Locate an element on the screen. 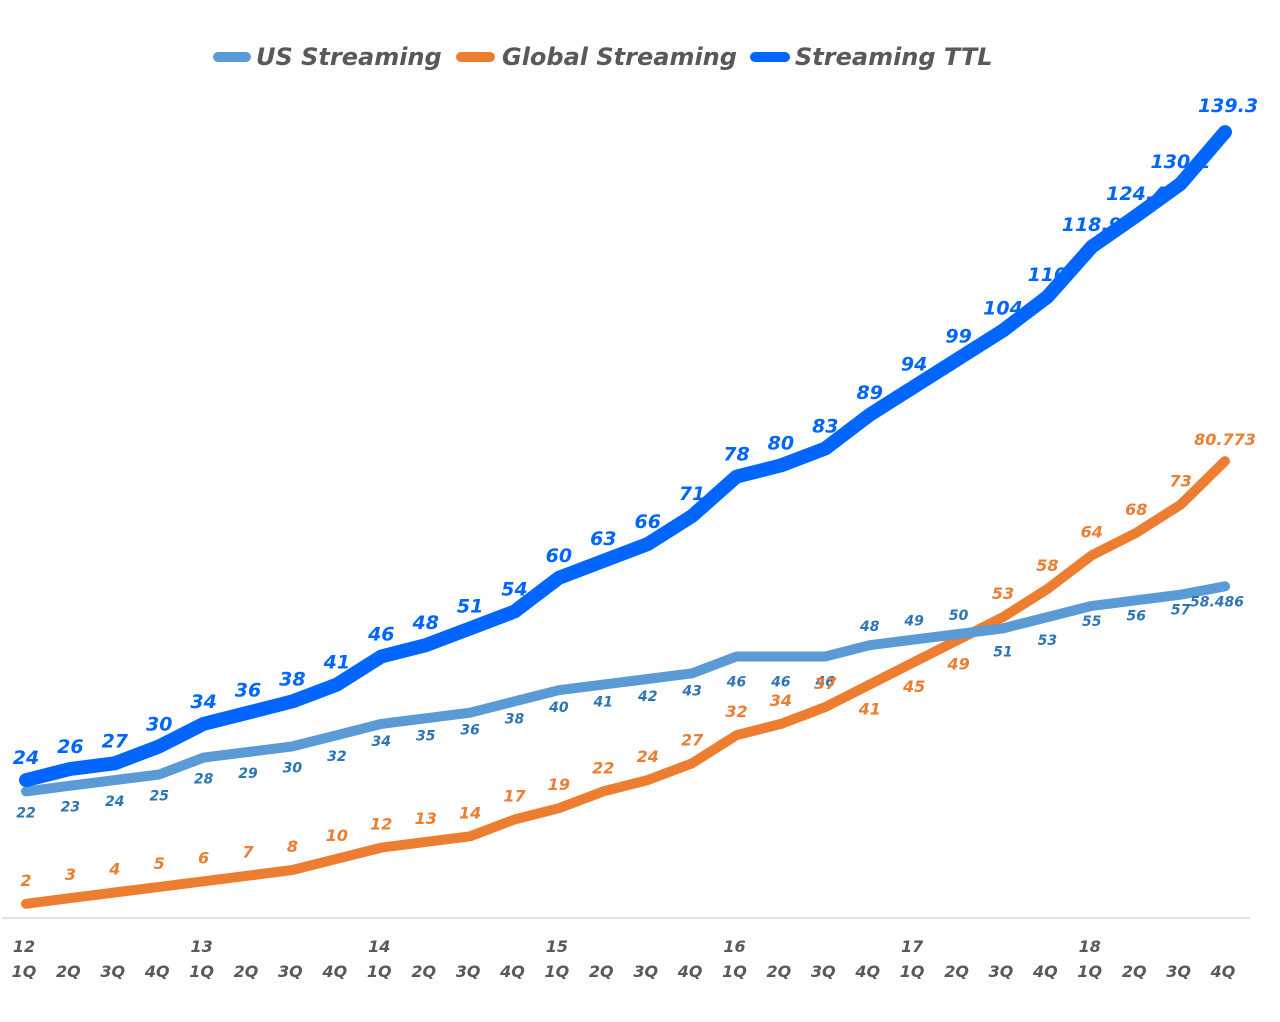 This screenshot has height=1022, width=1280. data-label-global-streaming: 7 is located at coordinates (248, 852).